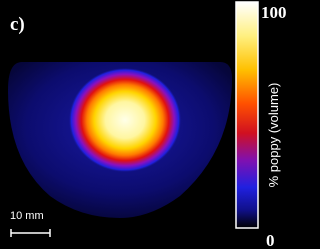  Describe the element at coordinates (30, 233) in the screenshot. I see `scale-bar` at that location.